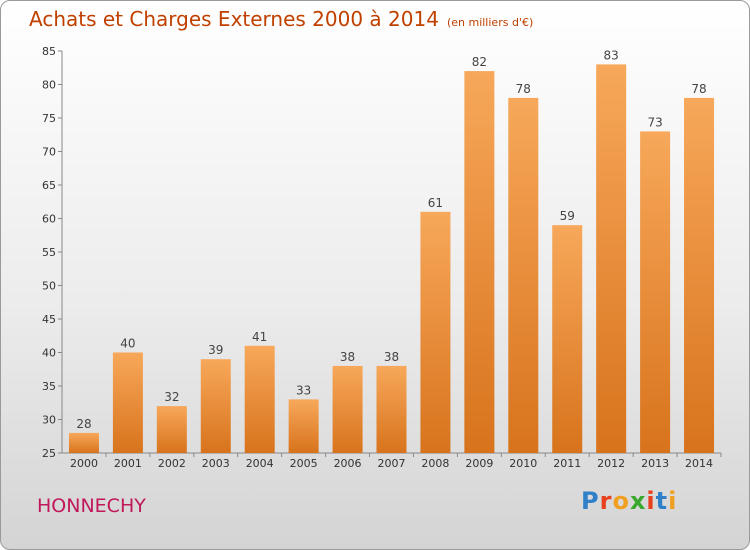  What do you see at coordinates (347, 409) in the screenshot?
I see `bar-2006` at bounding box center [347, 409].